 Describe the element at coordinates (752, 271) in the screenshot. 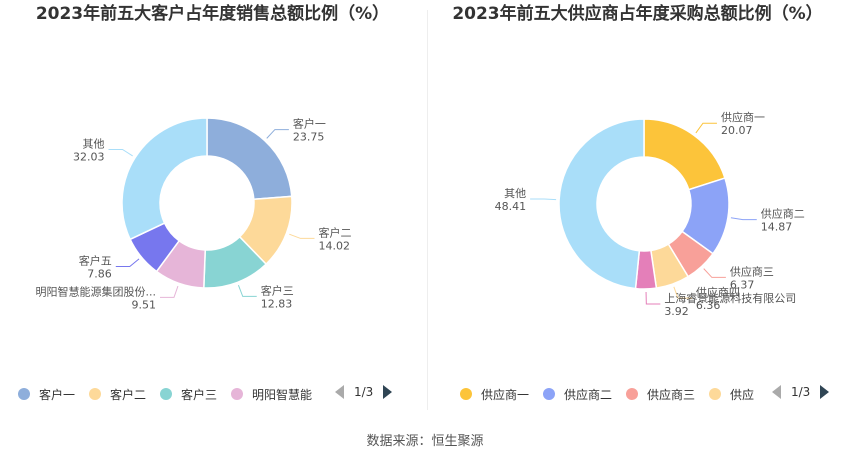

I see `slice-category-label: 供应商三` at that location.